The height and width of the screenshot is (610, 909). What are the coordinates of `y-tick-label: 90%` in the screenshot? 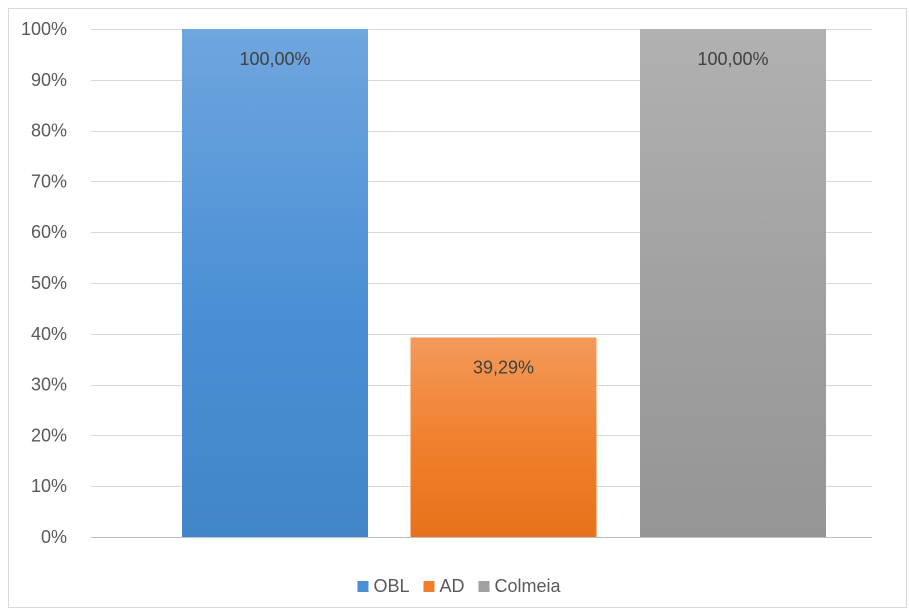 It's located at (49, 80).